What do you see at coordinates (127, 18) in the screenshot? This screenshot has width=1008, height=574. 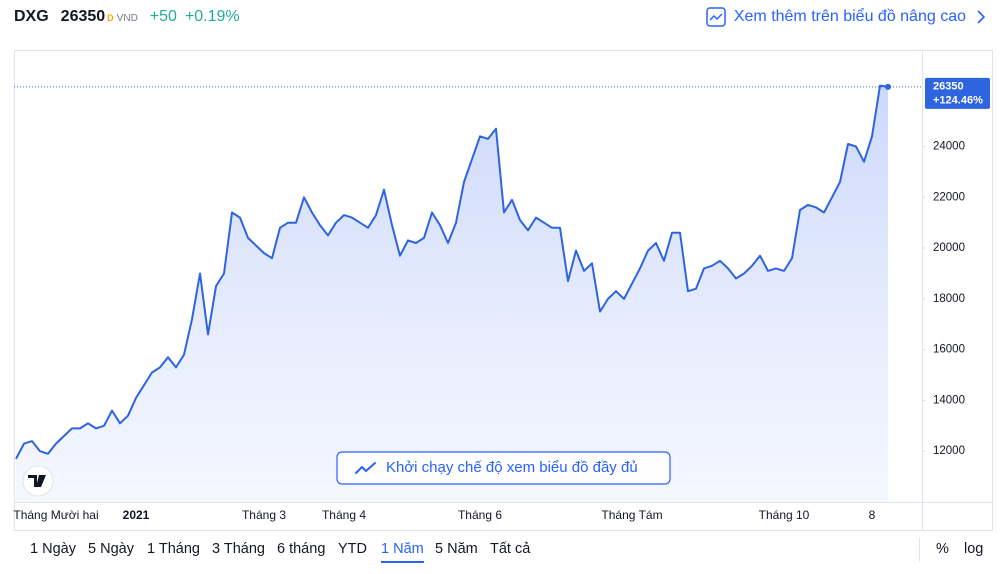 I see `currency: VND` at bounding box center [127, 18].